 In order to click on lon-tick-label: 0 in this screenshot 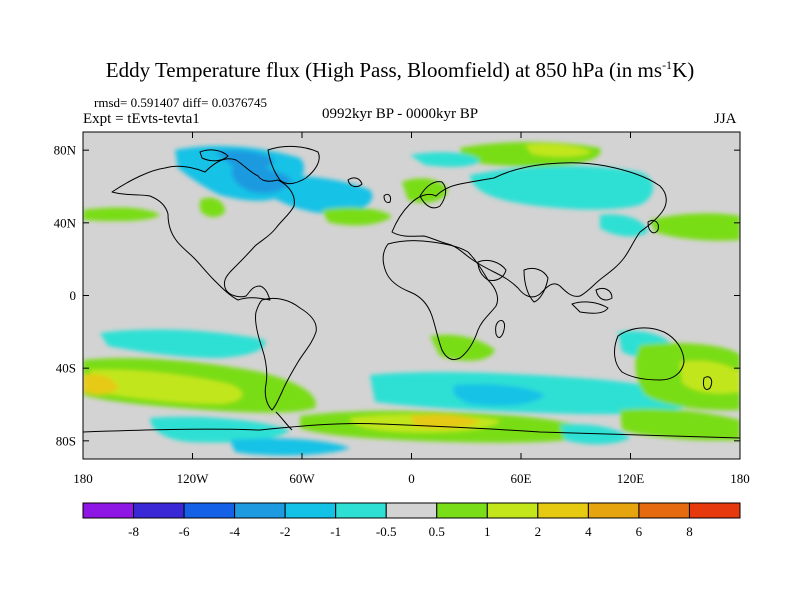, I will do `click(411, 478)`.